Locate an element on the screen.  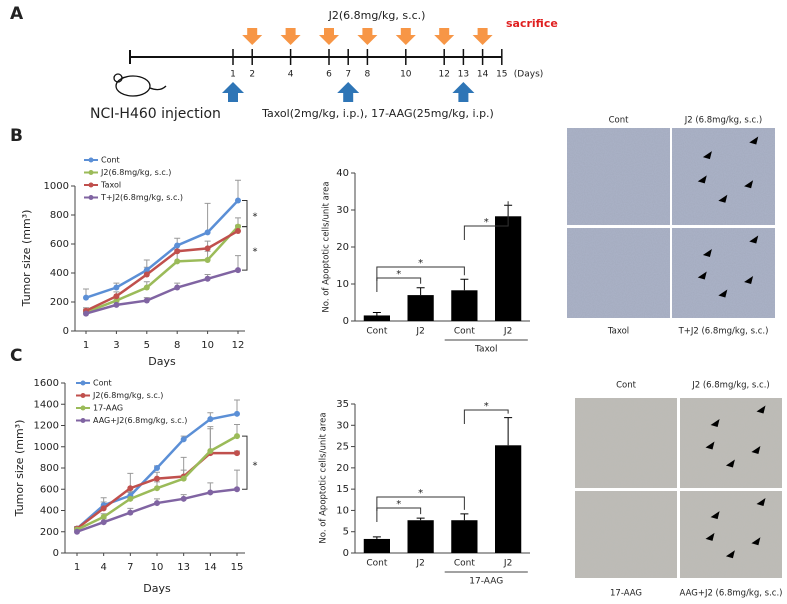
x-tick-label: 7 is located at coordinates (130, 567).